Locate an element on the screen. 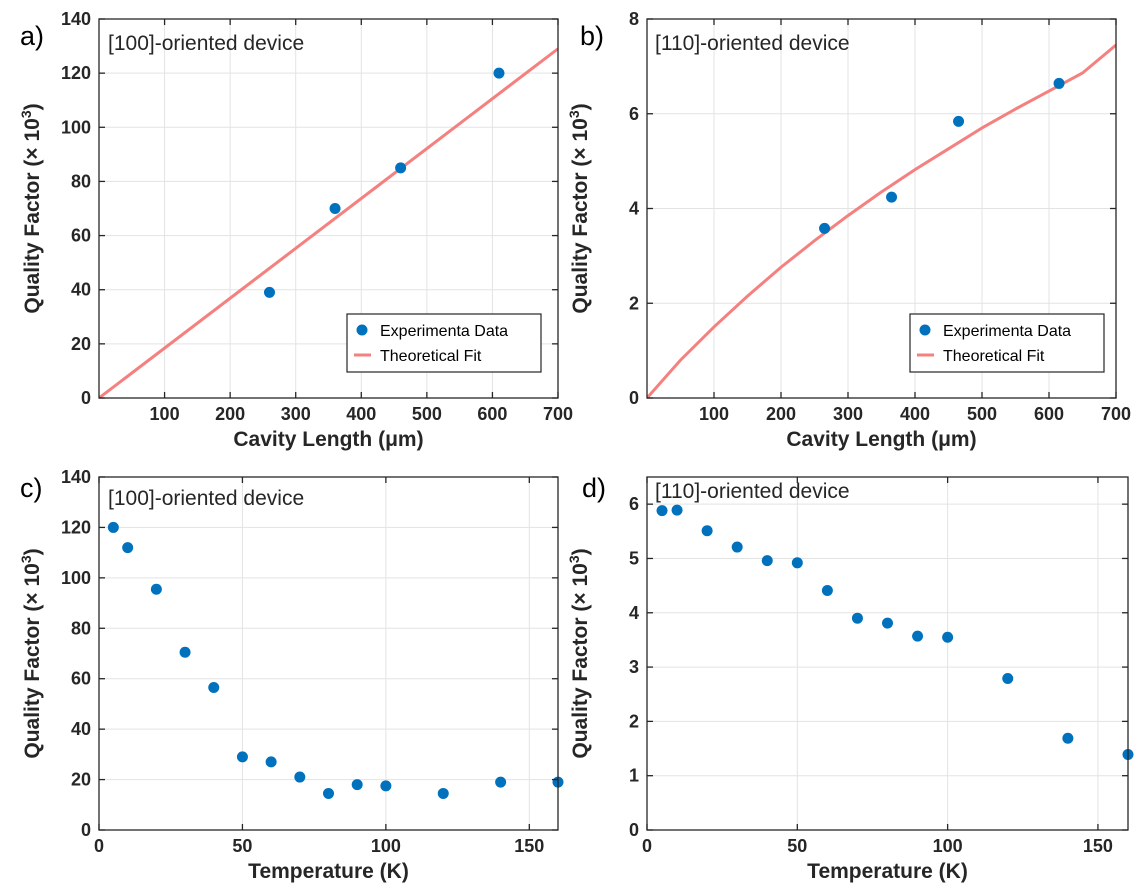  y-tick-label: 3 is located at coordinates (634, 667).